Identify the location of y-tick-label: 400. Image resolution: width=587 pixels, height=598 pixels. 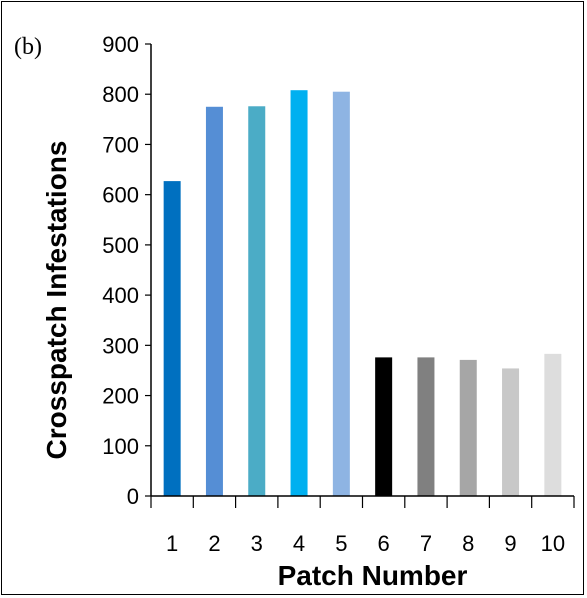
(120, 295).